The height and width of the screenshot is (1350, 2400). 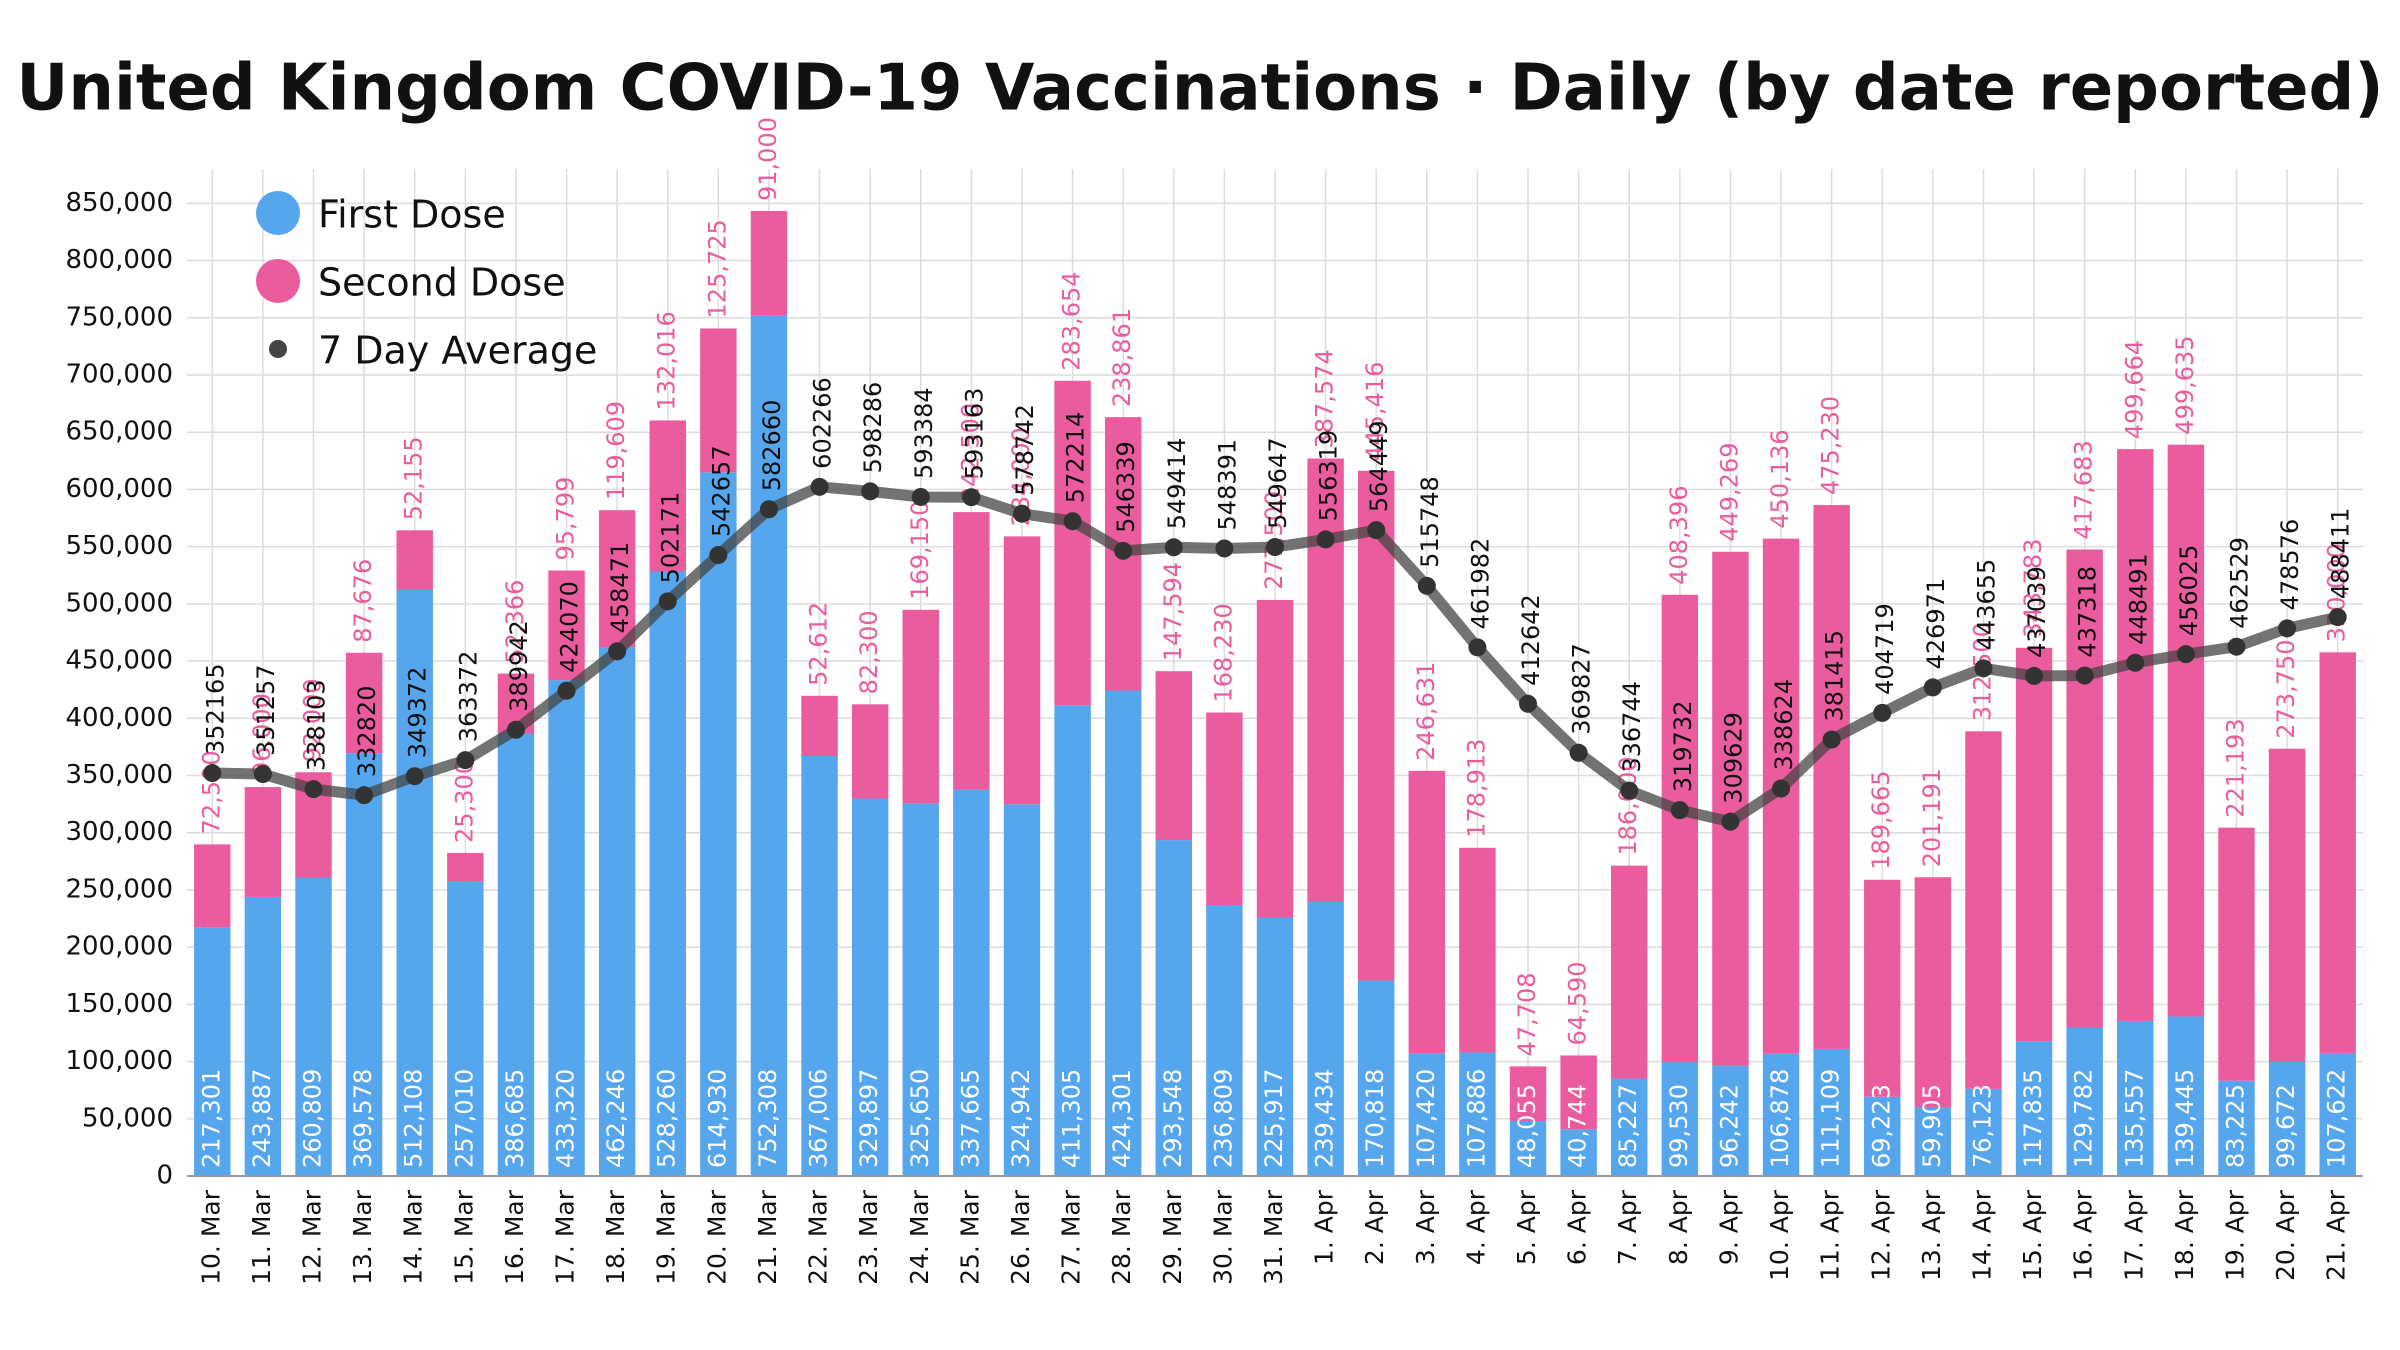 What do you see at coordinates (1733, 758) in the screenshot?
I see `average-label: 309629` at bounding box center [1733, 758].